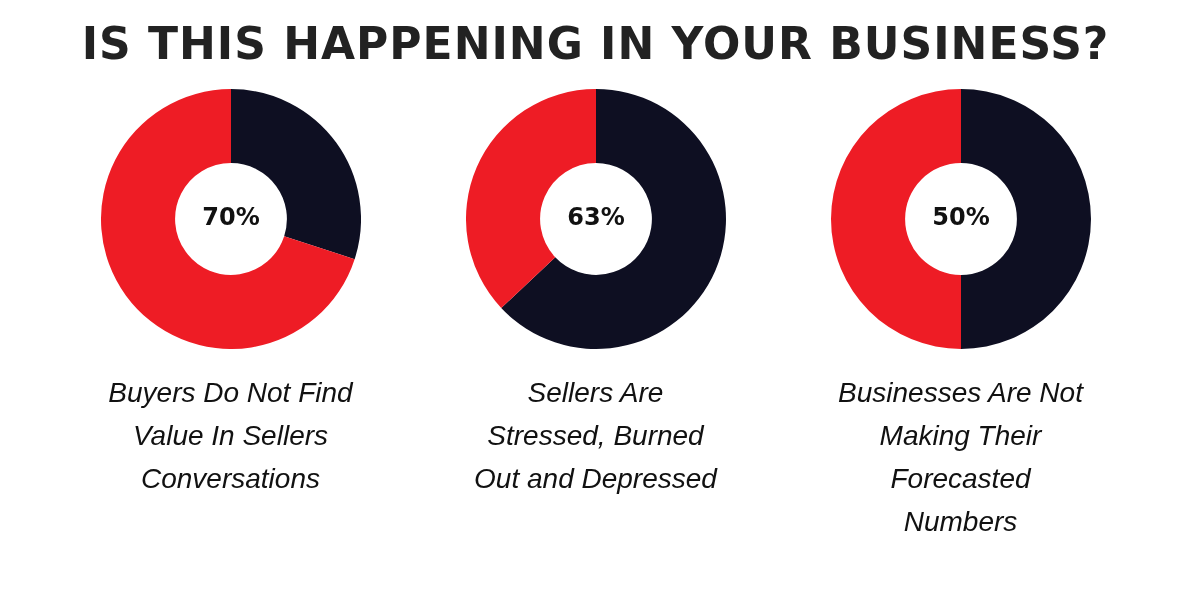 This screenshot has width=1191, height=600. Describe the element at coordinates (595, 217) in the screenshot. I see `text: 63%` at that location.